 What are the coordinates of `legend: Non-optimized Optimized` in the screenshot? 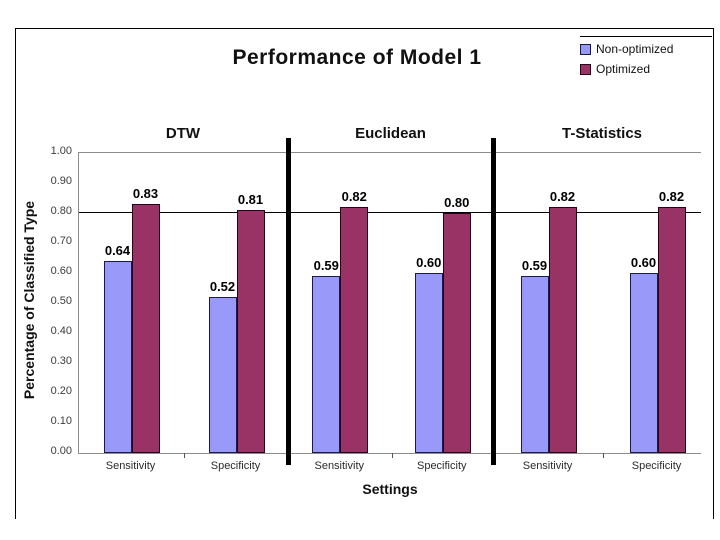 It's located at (646, 59).